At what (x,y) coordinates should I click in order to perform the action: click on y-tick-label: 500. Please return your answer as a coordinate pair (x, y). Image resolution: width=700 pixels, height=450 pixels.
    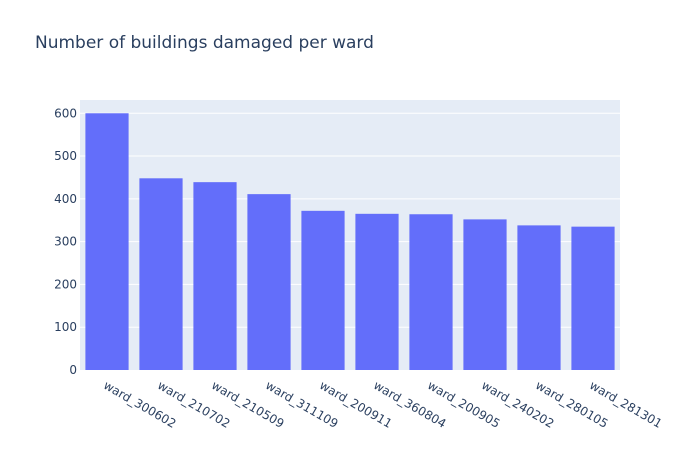
    Looking at the image, I should click on (65, 156).